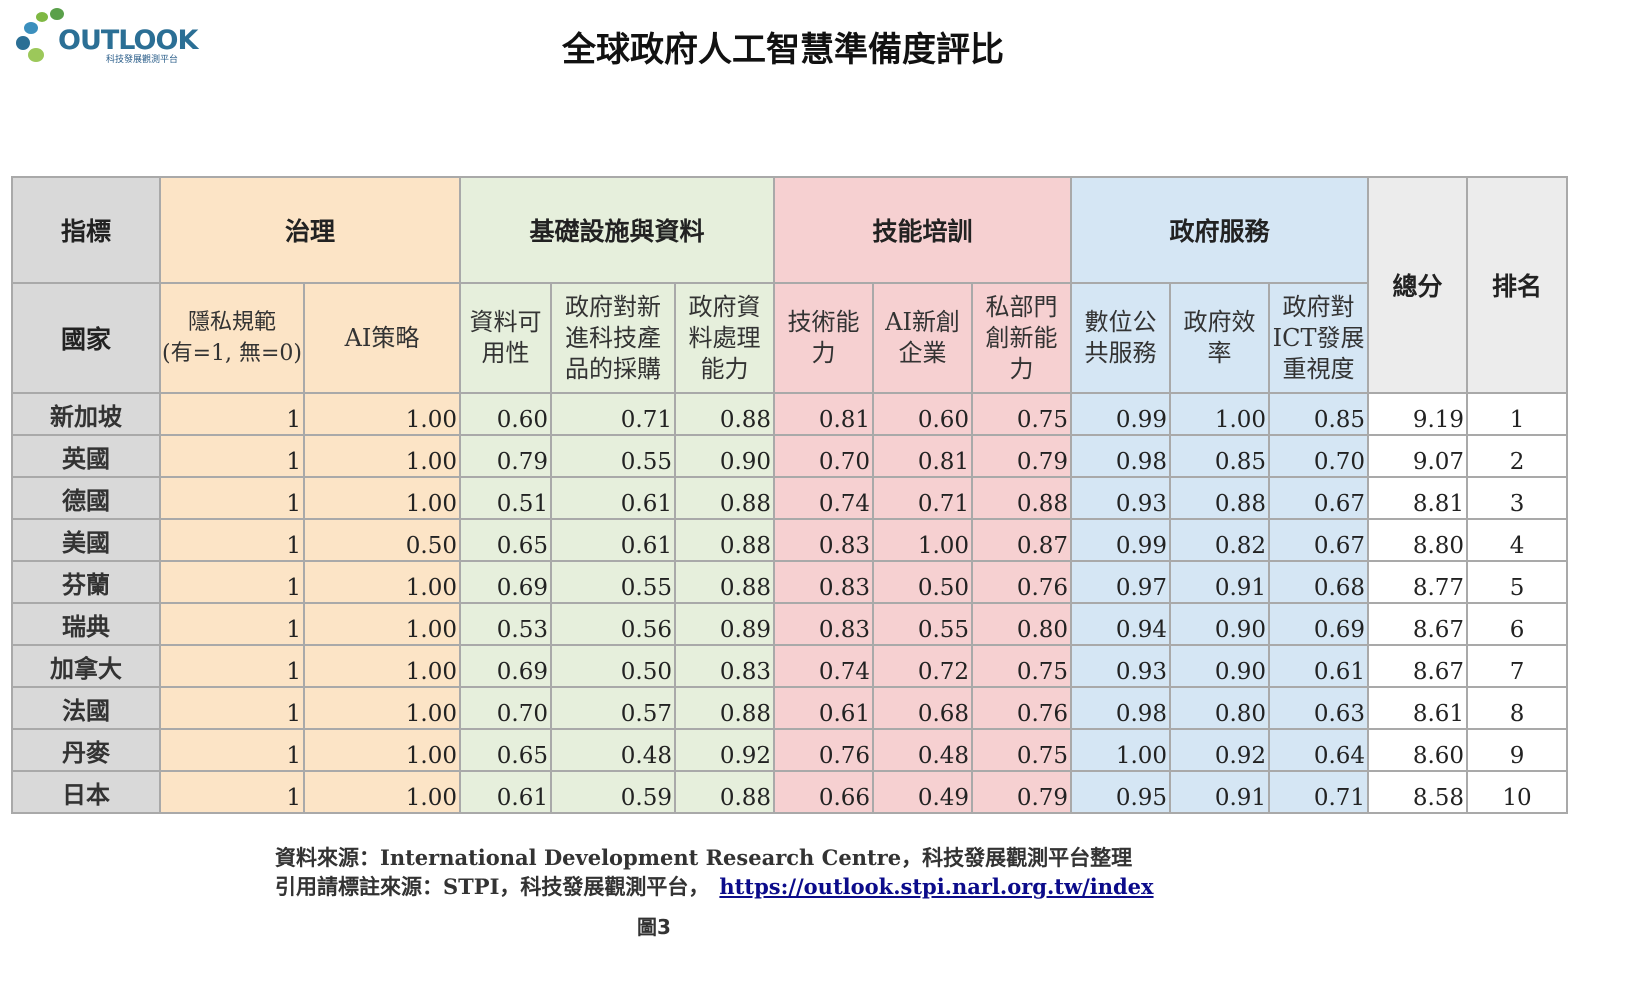 The height and width of the screenshot is (1005, 1652). I want to click on score-cell: 0.71, so click(613, 414).